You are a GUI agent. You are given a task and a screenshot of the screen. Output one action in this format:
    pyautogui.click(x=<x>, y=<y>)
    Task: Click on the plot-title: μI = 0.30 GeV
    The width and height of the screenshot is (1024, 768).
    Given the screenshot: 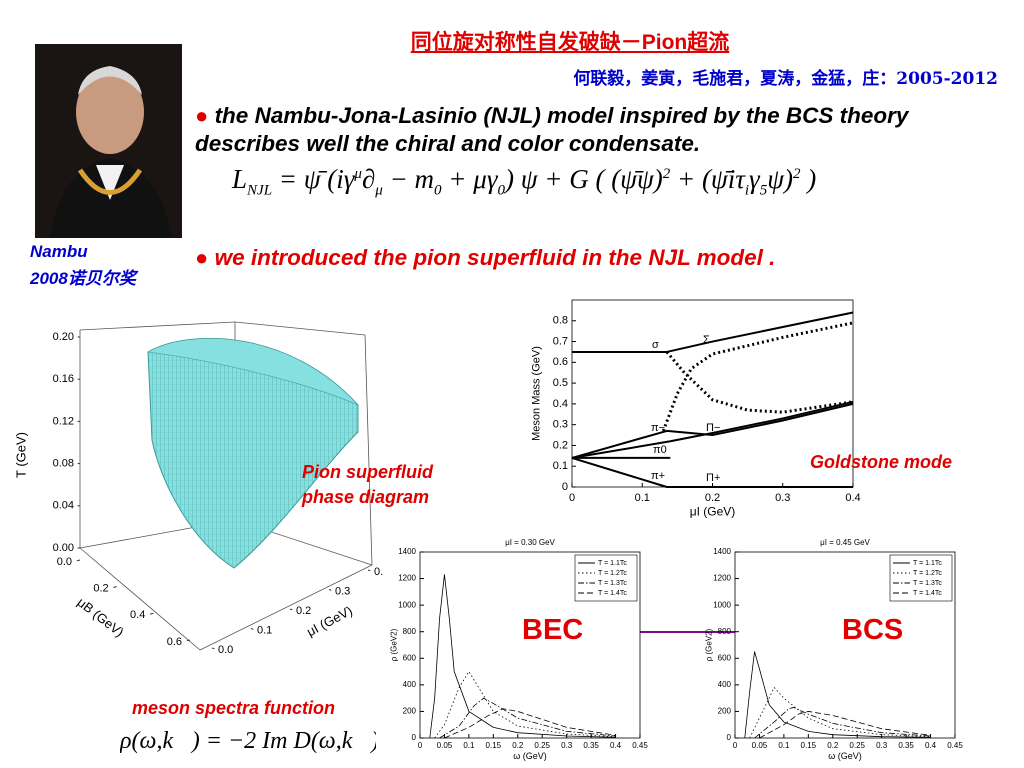 What is the action you would take?
    pyautogui.click(x=530, y=542)
    